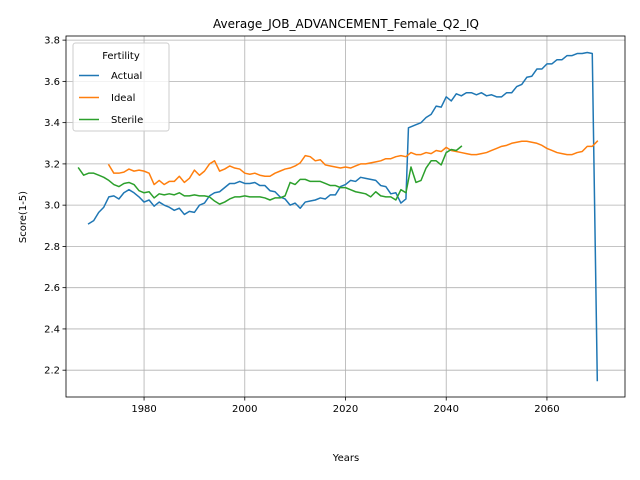 This screenshot has width=640, height=480. What do you see at coordinates (123, 98) in the screenshot?
I see `legend-label: Ideal` at bounding box center [123, 98].